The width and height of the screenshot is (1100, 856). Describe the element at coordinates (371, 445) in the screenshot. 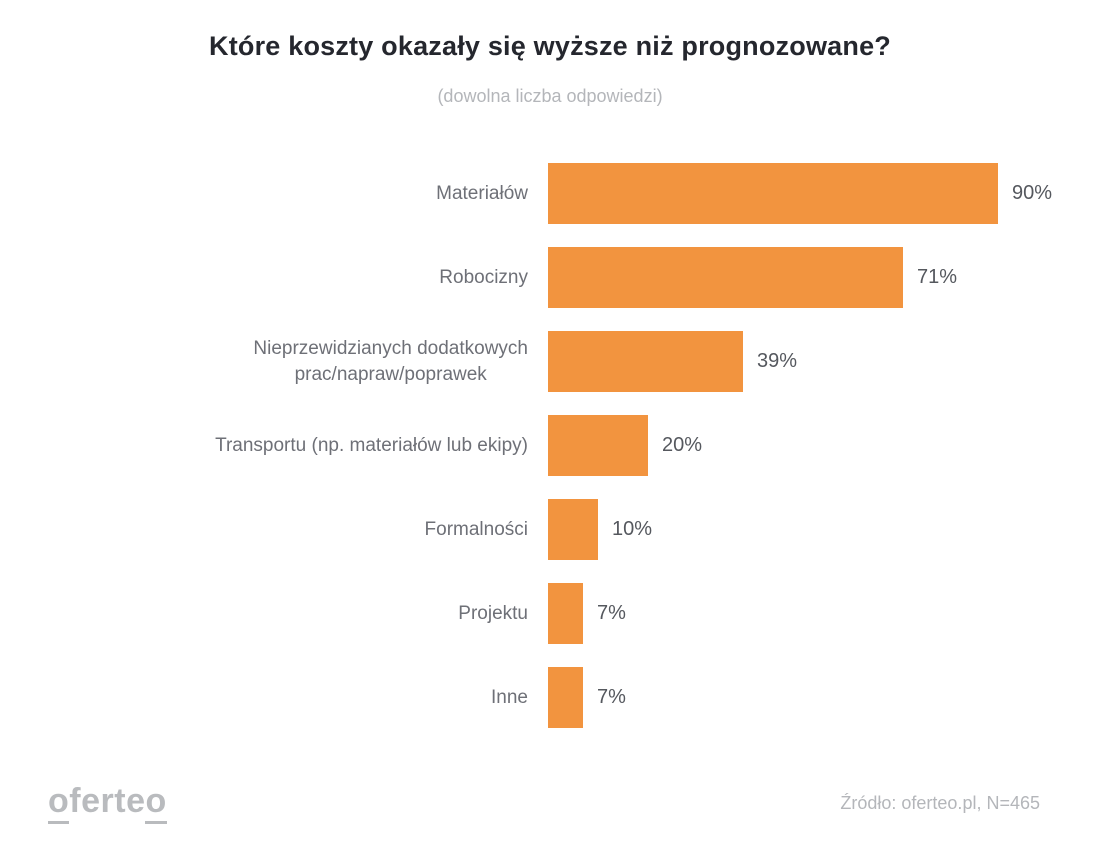

I see `category-label: Transportu (np. materiałów lub ekipy)` at that location.